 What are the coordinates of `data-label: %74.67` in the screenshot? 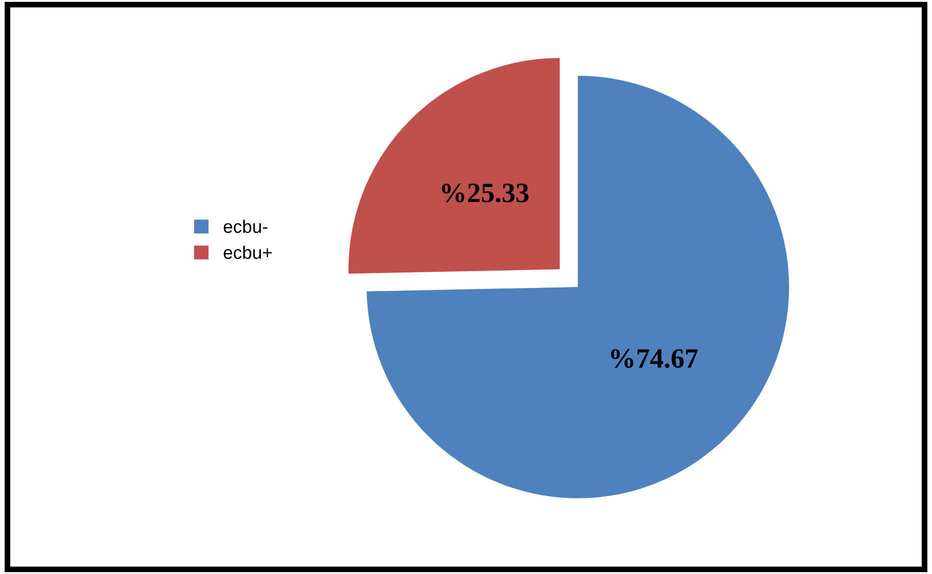 It's located at (654, 358).